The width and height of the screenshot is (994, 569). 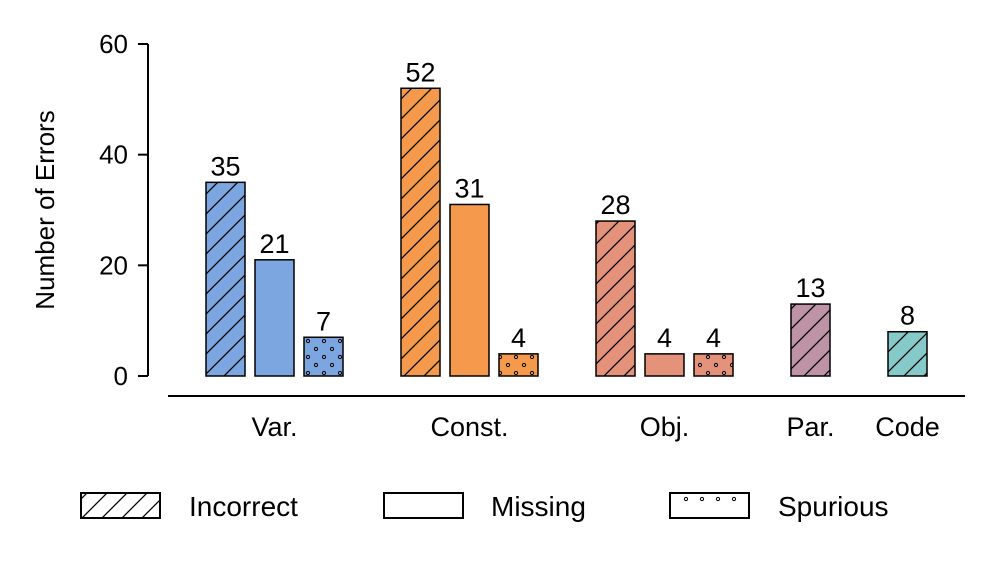 What do you see at coordinates (323, 321) in the screenshot?
I see `bar-value-label: 7` at bounding box center [323, 321].